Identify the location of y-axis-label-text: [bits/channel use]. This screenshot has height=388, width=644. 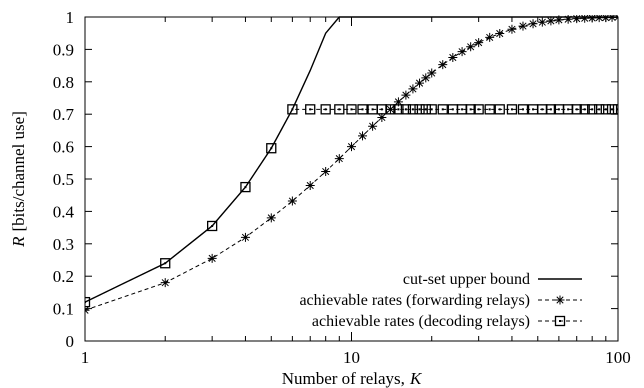
(18, 171).